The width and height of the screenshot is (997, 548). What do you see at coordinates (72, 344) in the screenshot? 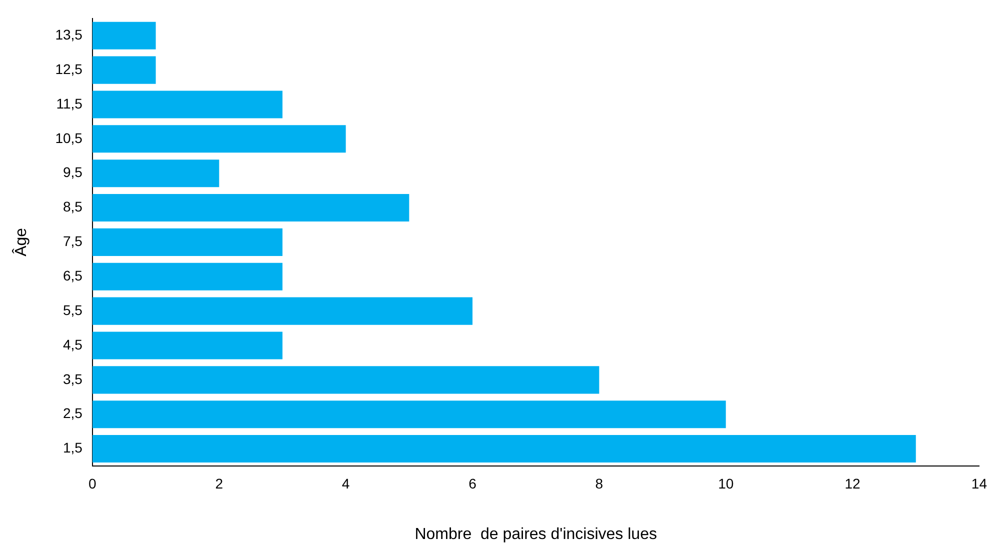
I see `y-tick-label: 4,5` at bounding box center [72, 344].